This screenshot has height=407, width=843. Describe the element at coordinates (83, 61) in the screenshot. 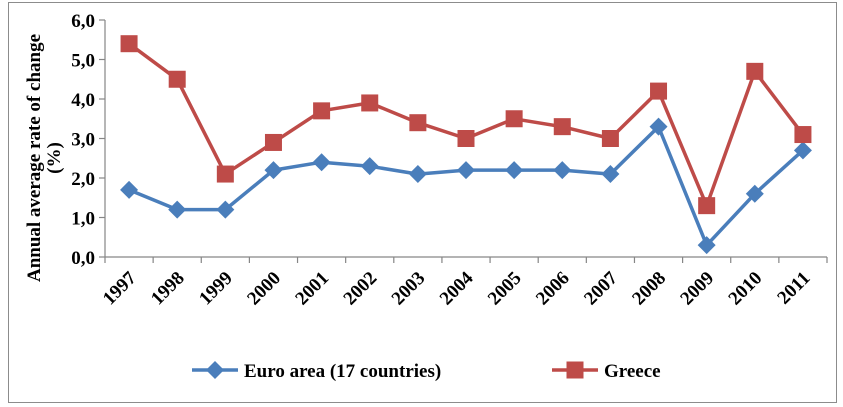

I see `y-tick-label: 5,0` at that location.